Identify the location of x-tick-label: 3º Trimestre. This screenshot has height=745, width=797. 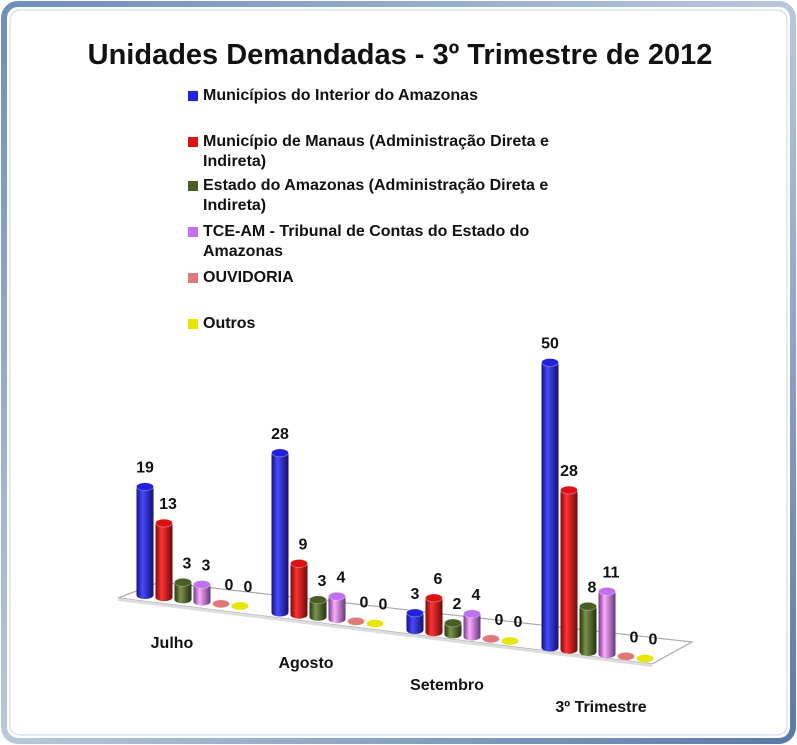
(600, 707).